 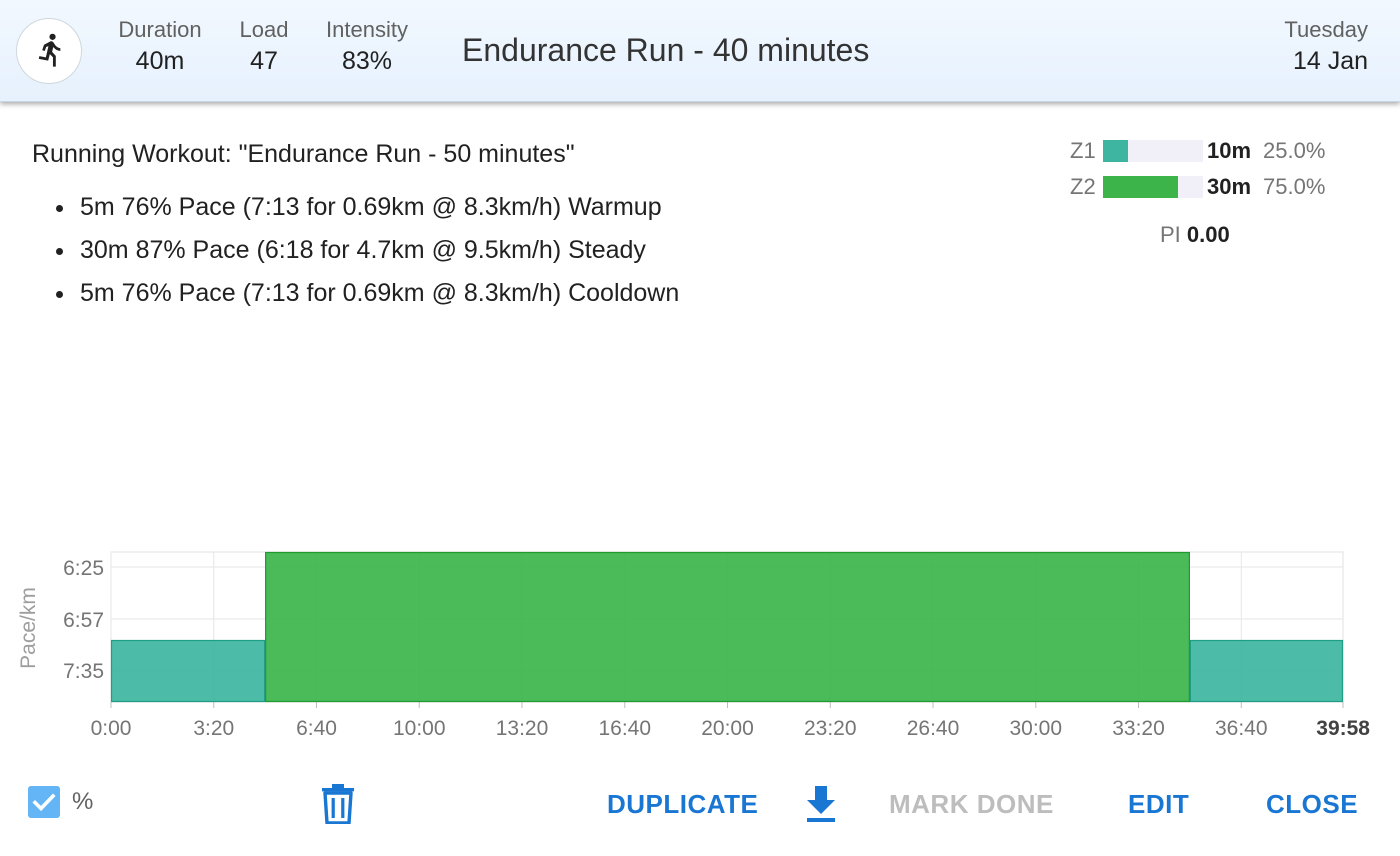 What do you see at coordinates (830, 728) in the screenshot?
I see `x-tick-label: 23:20` at bounding box center [830, 728].